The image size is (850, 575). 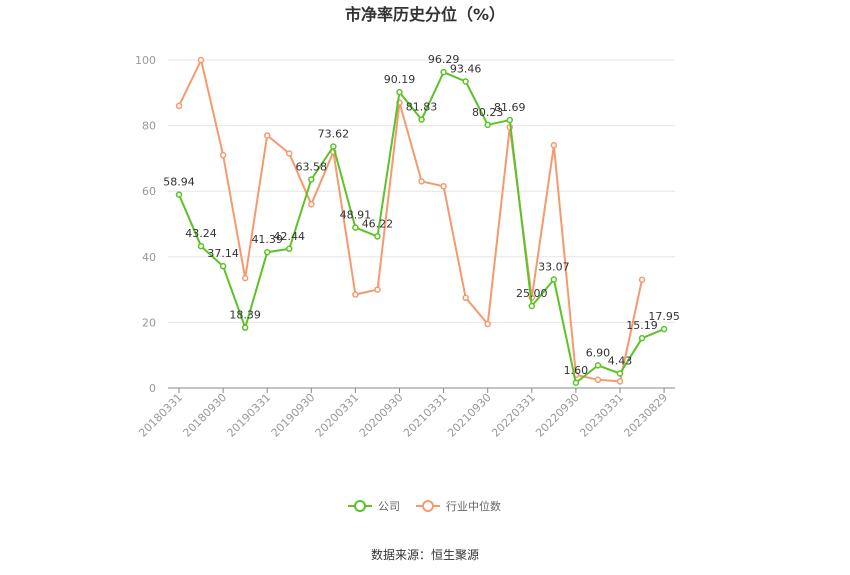 I want to click on data-label: 25.00, so click(x=532, y=293).